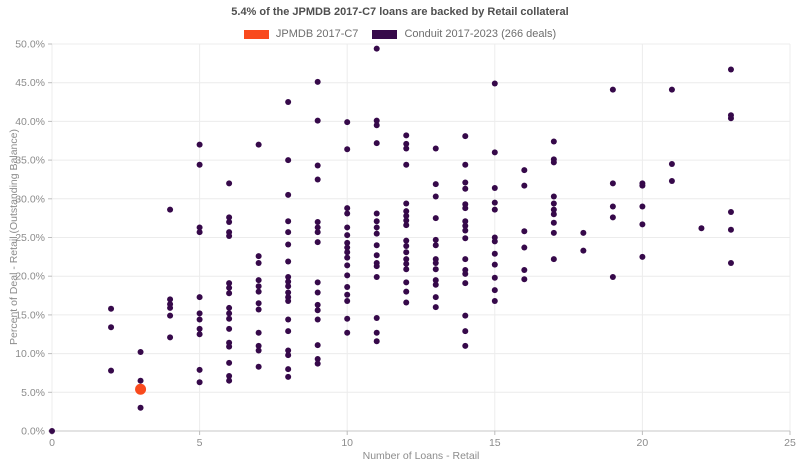  Describe the element at coordinates (30, 199) in the screenshot. I see `y-tick-label: 30.0%` at that location.